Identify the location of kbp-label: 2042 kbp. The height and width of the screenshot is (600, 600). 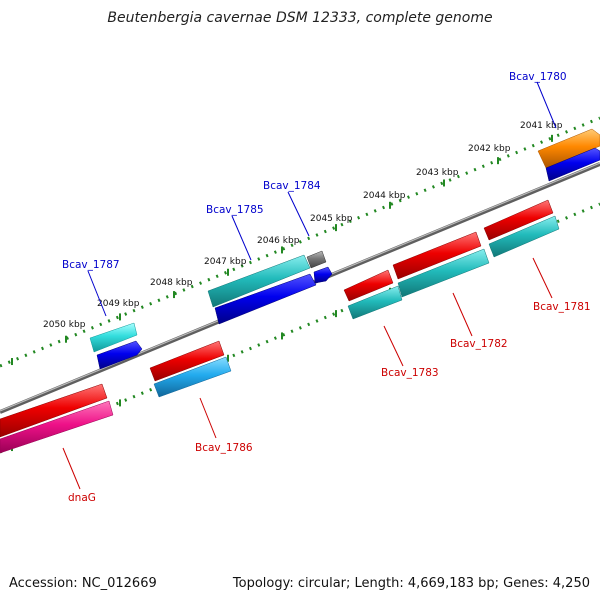
(489, 149).